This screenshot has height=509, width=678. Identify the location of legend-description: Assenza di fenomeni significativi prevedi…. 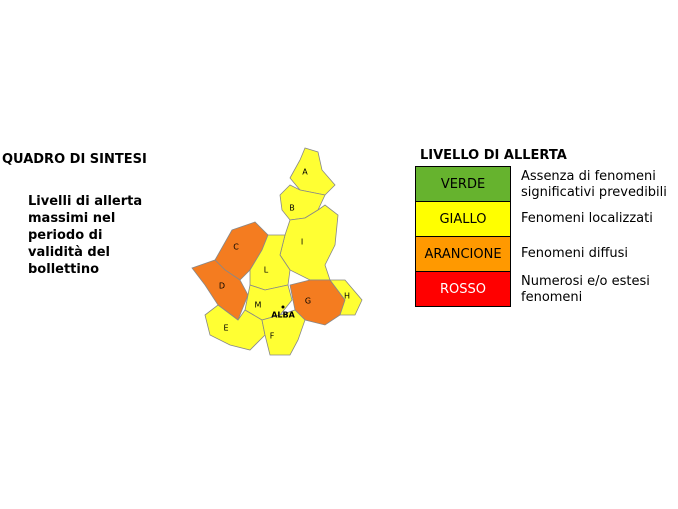
(594, 185).